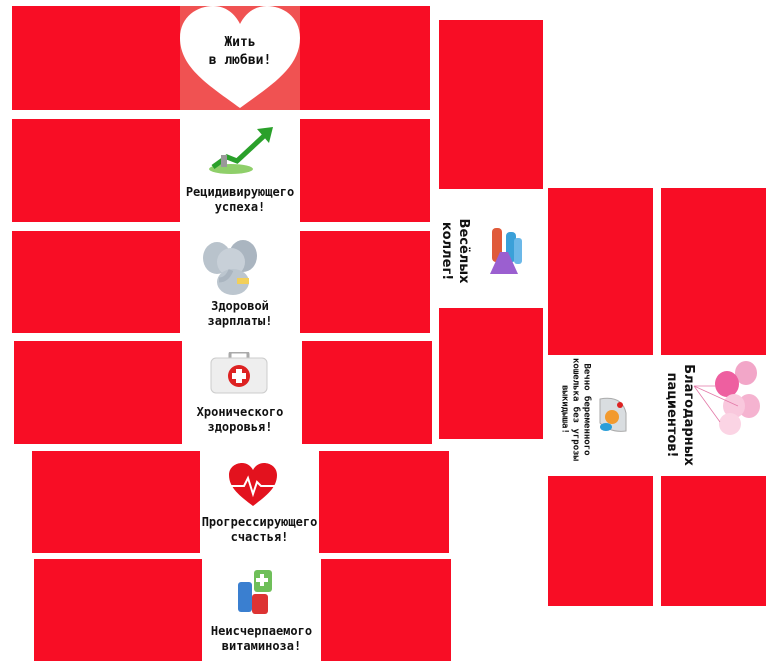 The image size is (770, 666). Describe the element at coordinates (506, 251) in the screenshot. I see `lab-flasks-icon` at that location.